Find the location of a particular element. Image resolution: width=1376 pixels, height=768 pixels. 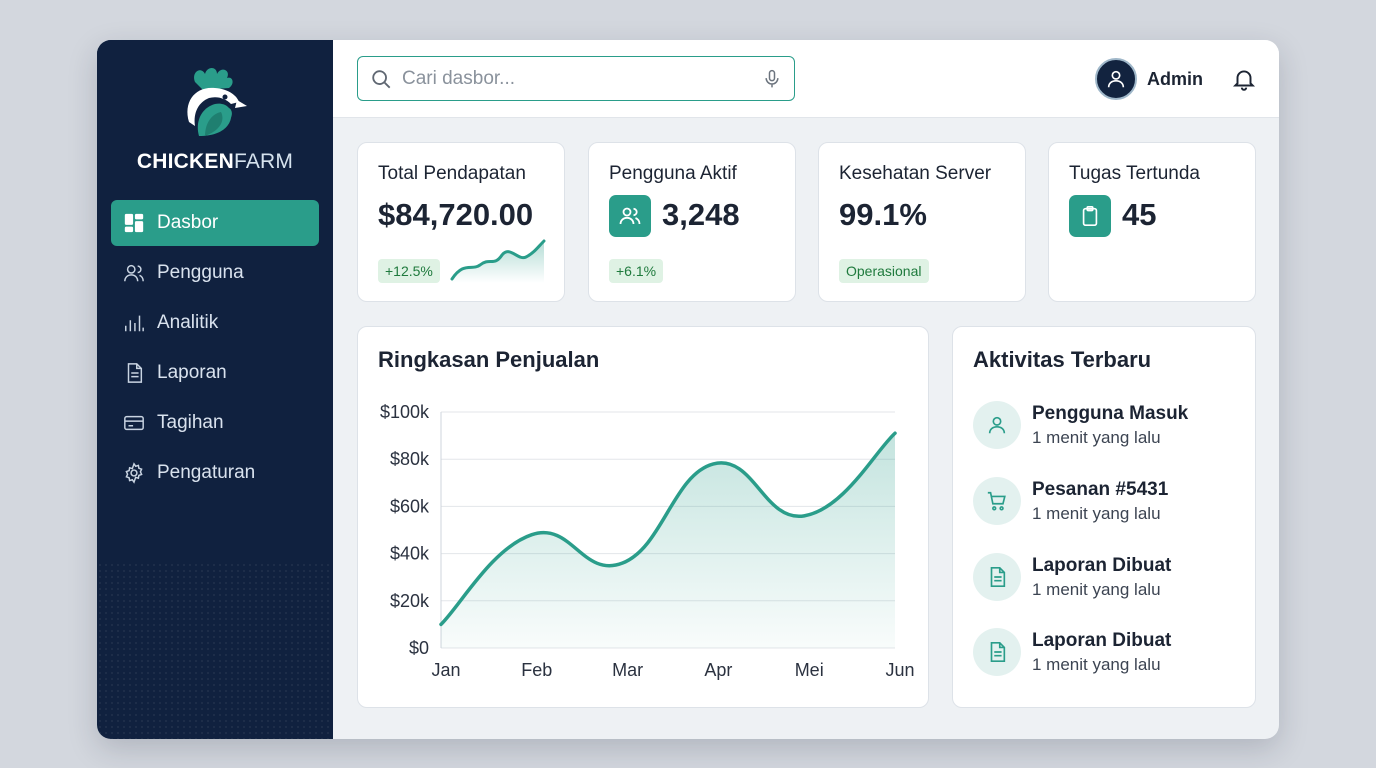

sidebar-item-label: Laporan is located at coordinates (192, 372).